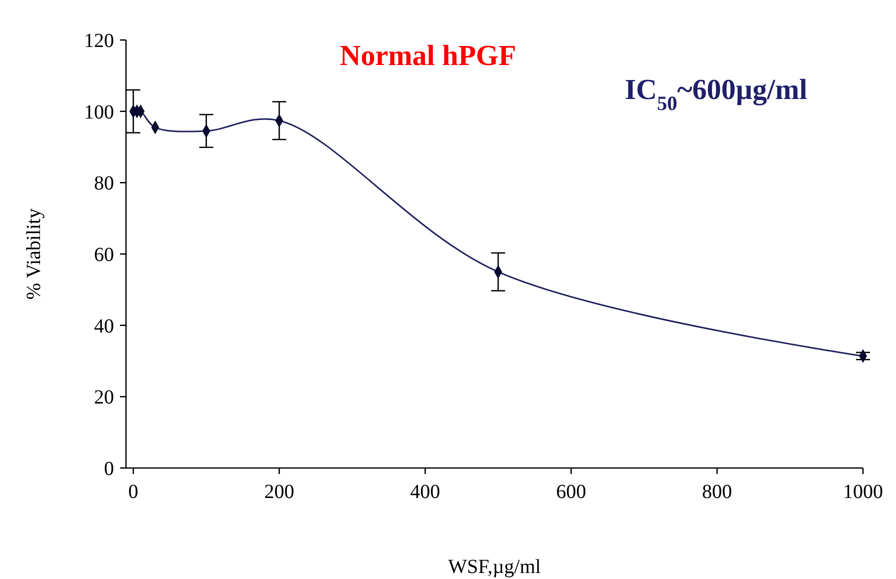 The width and height of the screenshot is (896, 579). I want to click on x-tick-label: 0, so click(133, 492).